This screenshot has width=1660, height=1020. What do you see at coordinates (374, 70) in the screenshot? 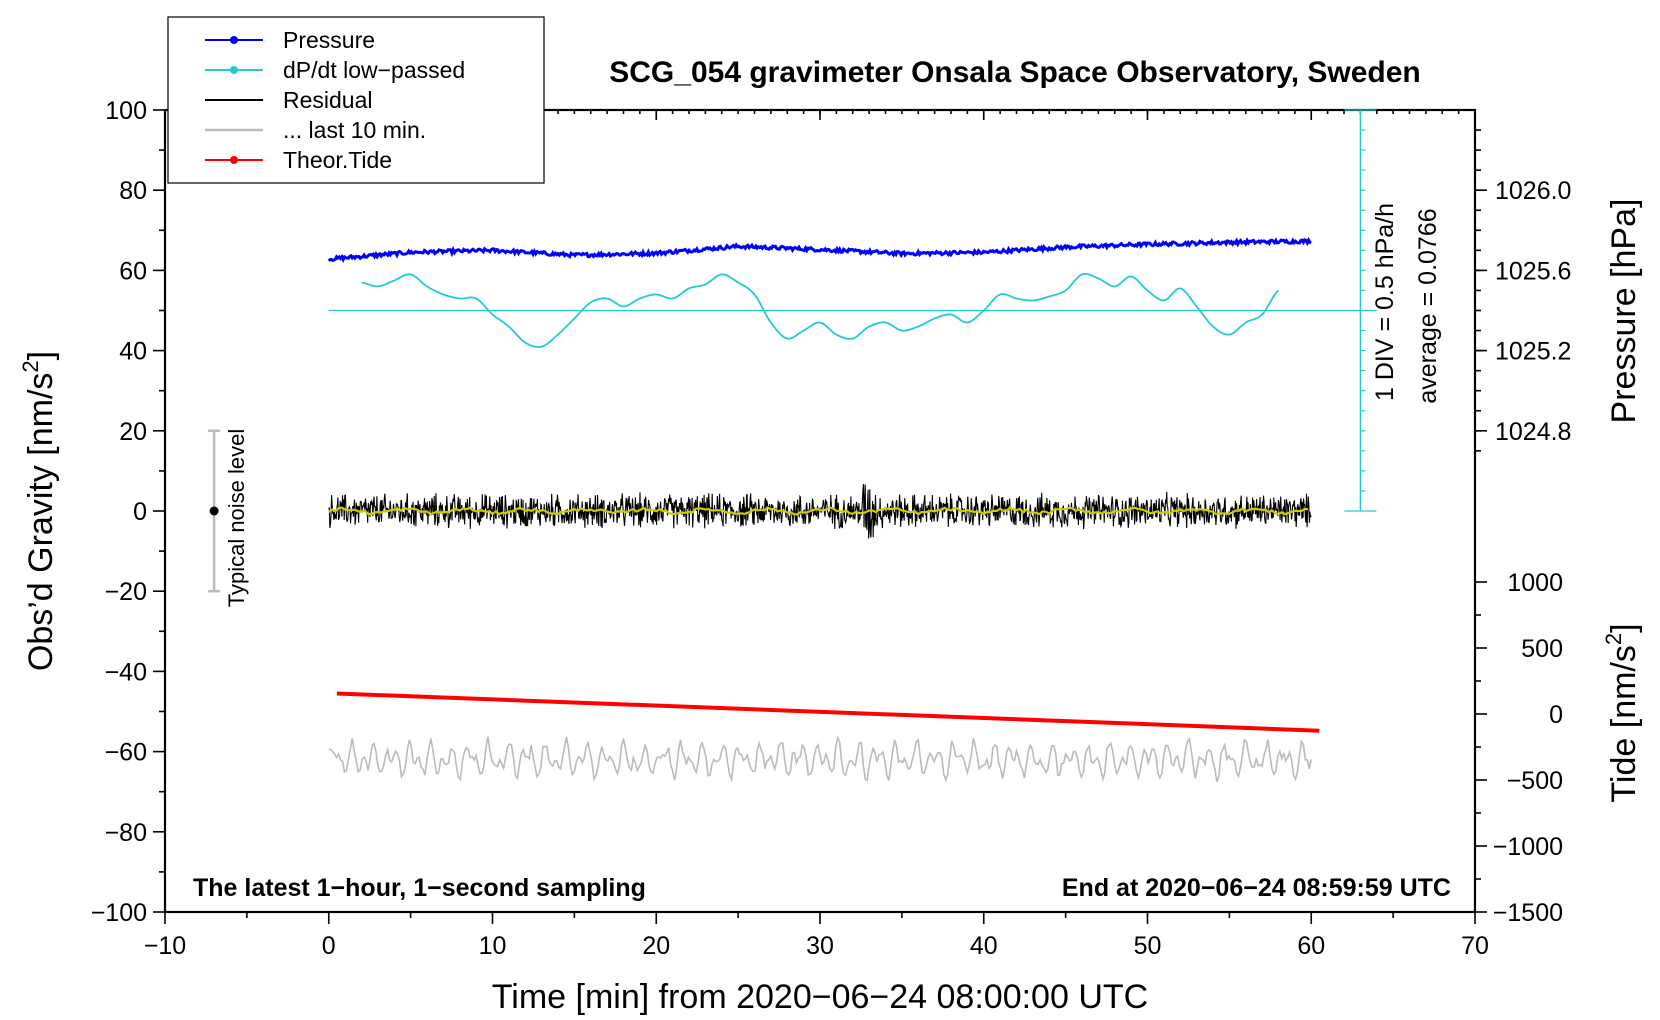
I see `legend-label-1: dP/dt low−passed` at bounding box center [374, 70].